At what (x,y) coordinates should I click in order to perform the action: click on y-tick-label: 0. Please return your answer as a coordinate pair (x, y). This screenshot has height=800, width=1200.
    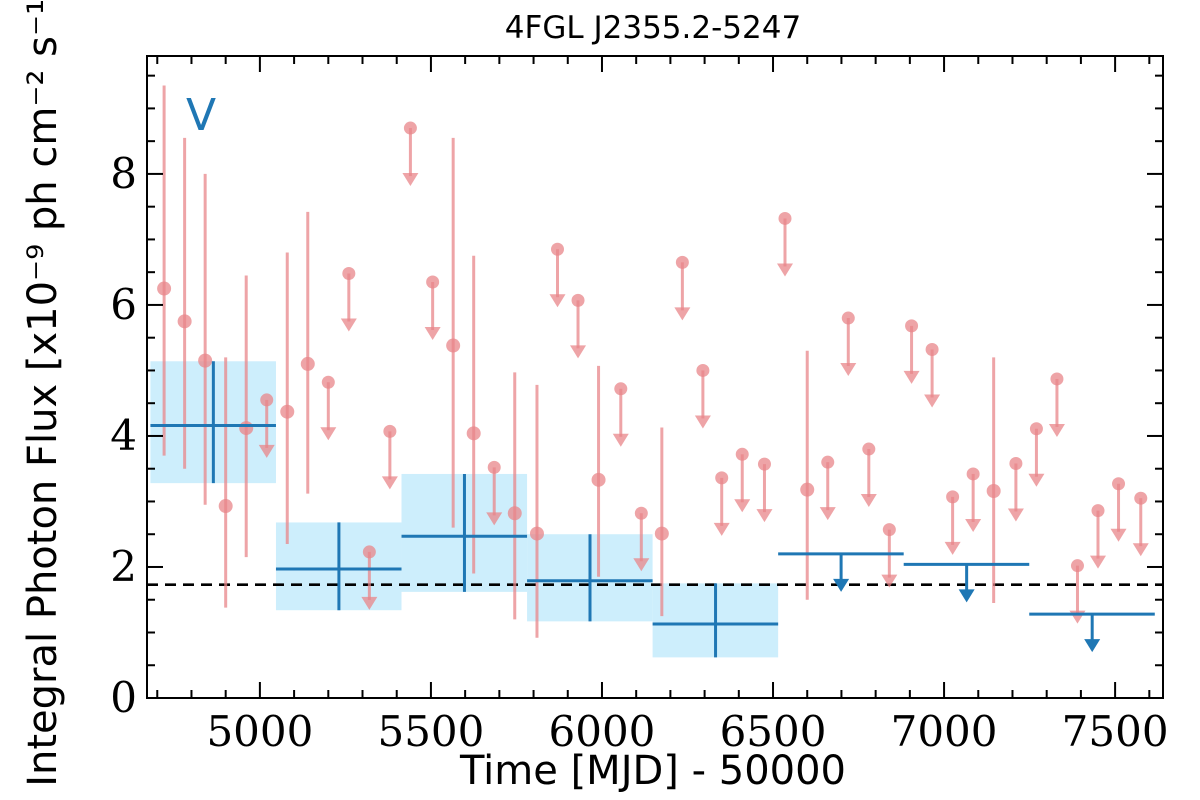
    Looking at the image, I should click on (123, 697).